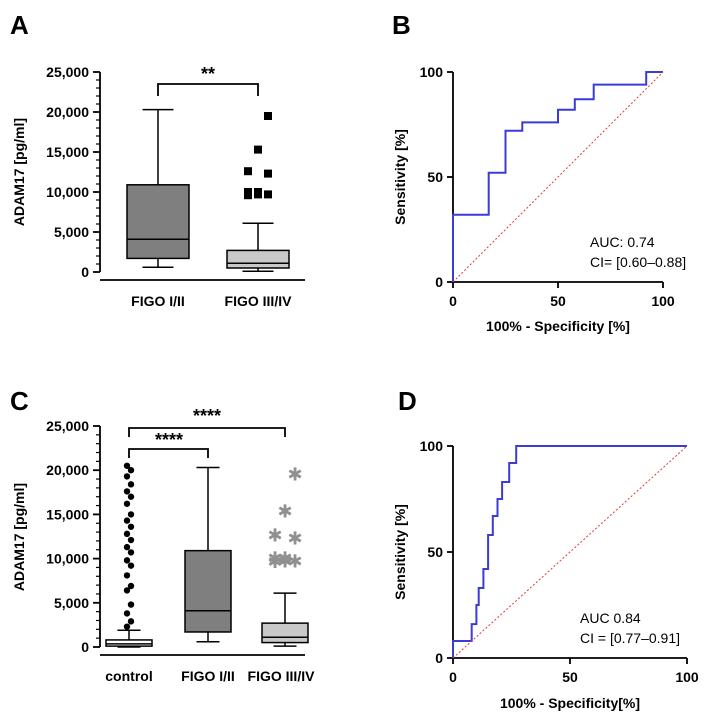  Describe the element at coordinates (570, 703) in the screenshot. I see `x-axis-label: 100% - Specificity[%]` at that location.